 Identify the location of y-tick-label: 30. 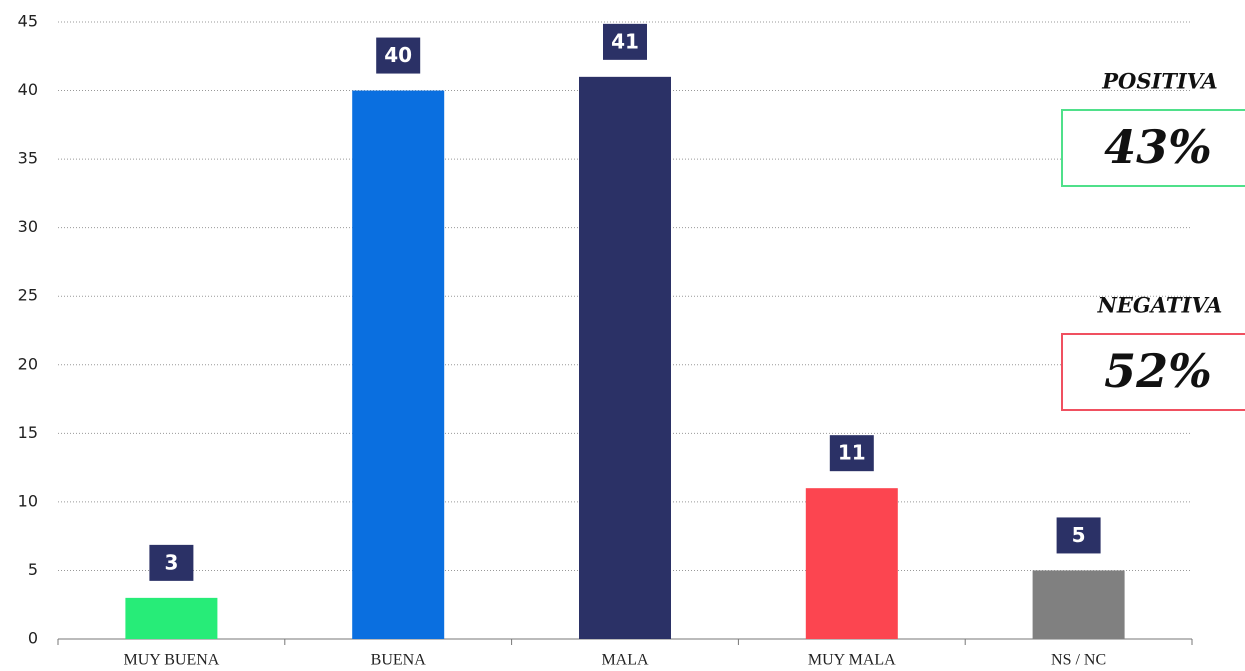
(28, 226).